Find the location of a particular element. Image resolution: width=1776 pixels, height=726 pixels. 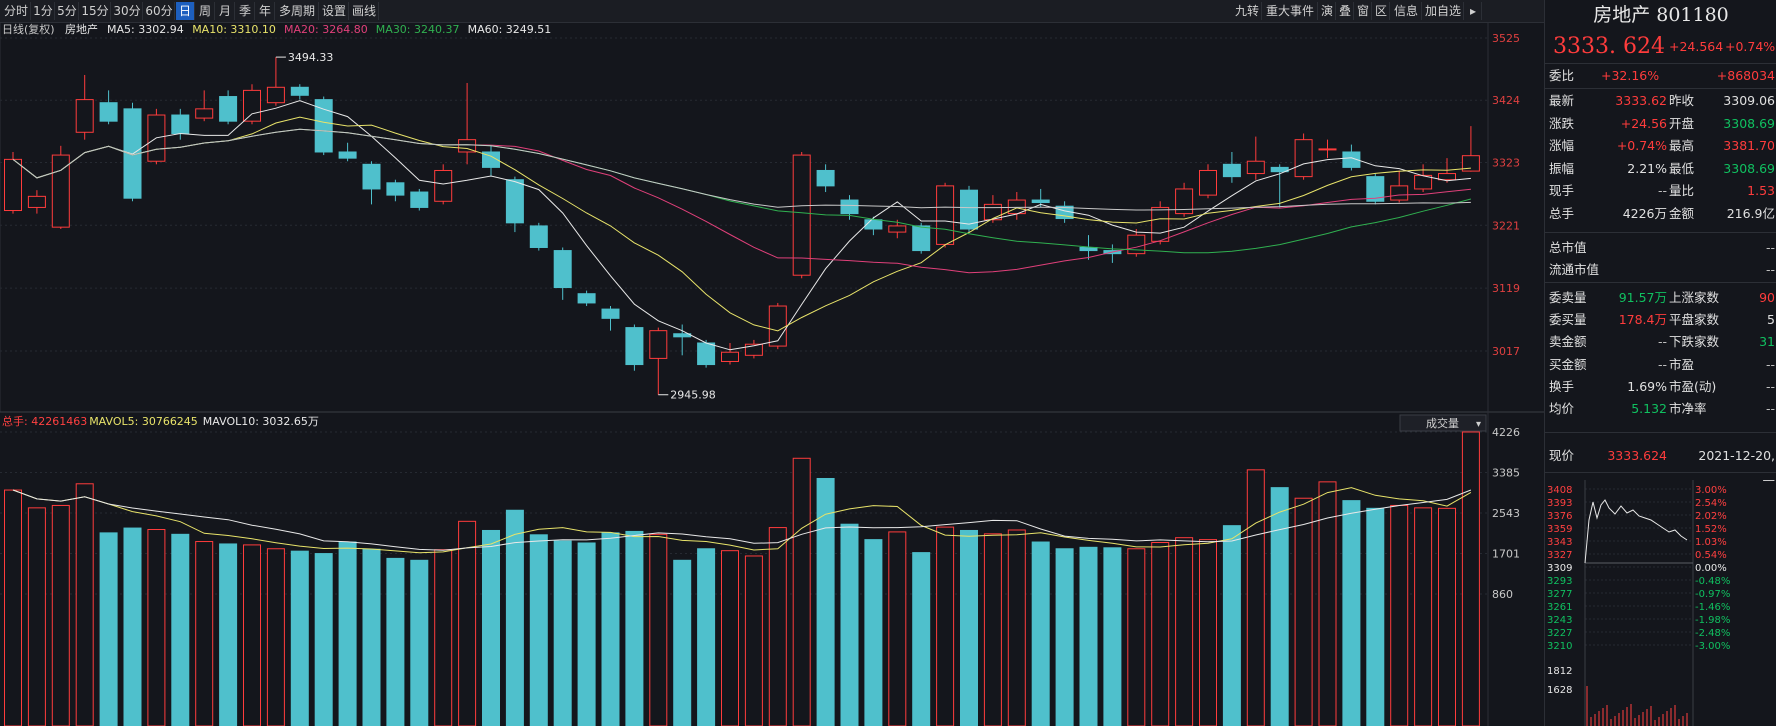

field-value: +0.74% is located at coordinates (1641, 145).